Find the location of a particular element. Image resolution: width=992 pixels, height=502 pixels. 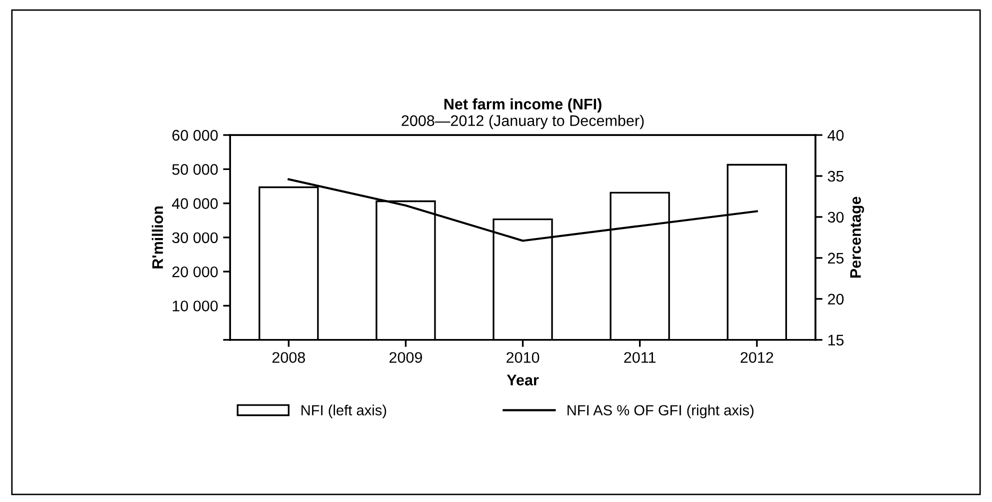

legend-label: NFI AS % OF GFI (right axis) is located at coordinates (661, 411).